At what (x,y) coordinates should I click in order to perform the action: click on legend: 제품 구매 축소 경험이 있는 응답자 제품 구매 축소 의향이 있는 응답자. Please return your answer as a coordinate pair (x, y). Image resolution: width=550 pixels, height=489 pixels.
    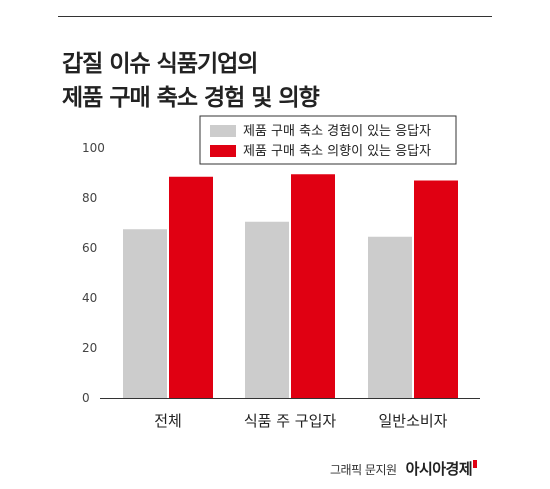
    Looking at the image, I should click on (328, 140).